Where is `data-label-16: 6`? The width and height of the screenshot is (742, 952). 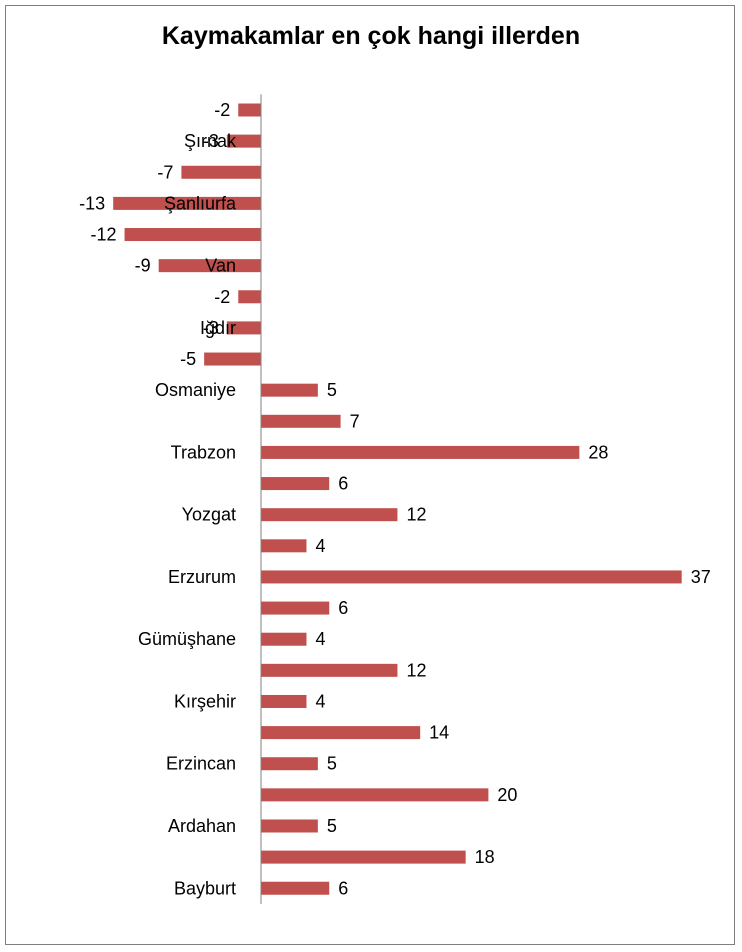
data-label-16: 6 is located at coordinates (343, 608).